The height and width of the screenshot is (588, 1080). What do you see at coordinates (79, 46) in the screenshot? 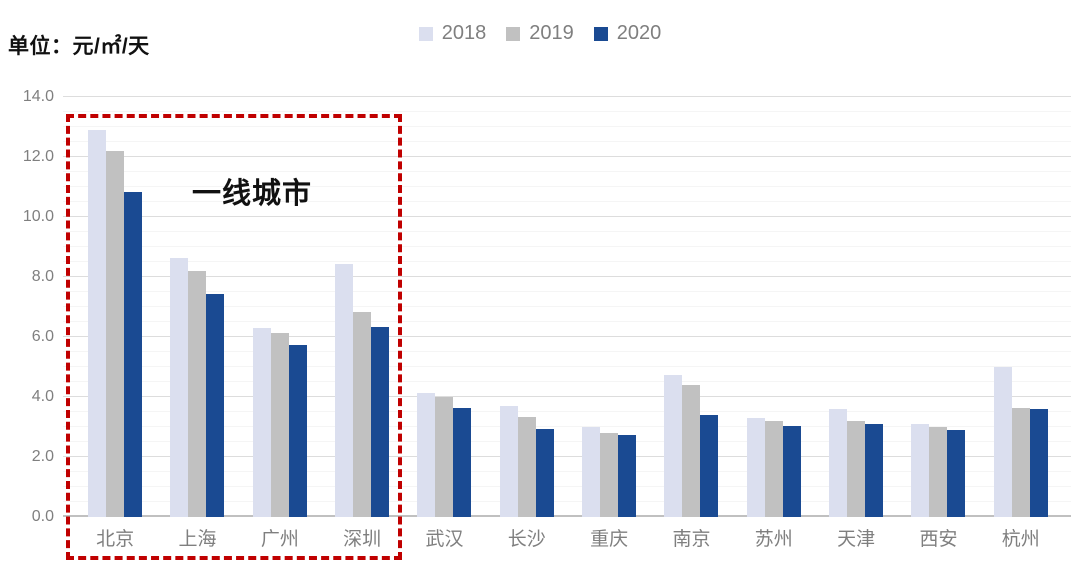
I see `chart-title: 单位：元/㎡/天` at bounding box center [79, 46].